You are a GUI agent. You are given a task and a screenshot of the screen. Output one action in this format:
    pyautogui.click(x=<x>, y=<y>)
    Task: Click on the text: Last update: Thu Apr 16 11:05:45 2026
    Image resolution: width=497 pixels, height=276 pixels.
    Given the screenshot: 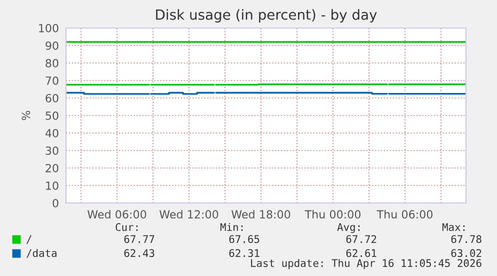 What is the action you would take?
    pyautogui.click(x=366, y=264)
    